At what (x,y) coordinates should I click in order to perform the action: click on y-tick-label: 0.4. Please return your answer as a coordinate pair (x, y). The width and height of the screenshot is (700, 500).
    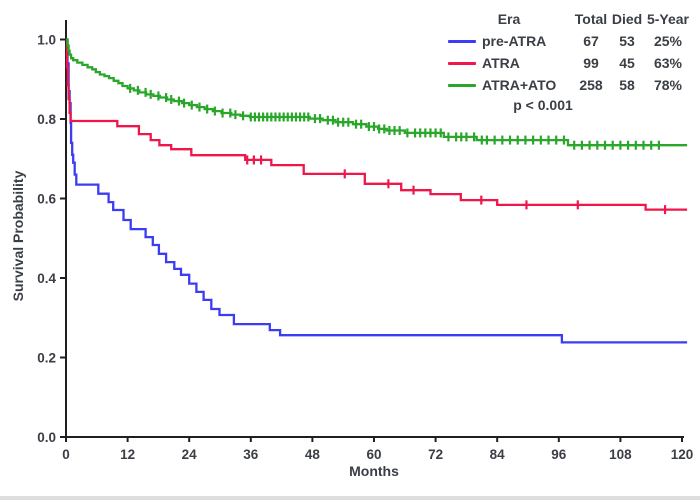
    Looking at the image, I should click on (46, 278).